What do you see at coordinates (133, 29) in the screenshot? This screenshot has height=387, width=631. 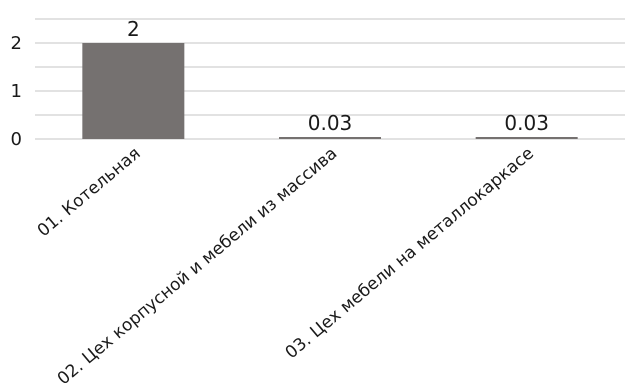 I see `data-label: 2` at bounding box center [133, 29].